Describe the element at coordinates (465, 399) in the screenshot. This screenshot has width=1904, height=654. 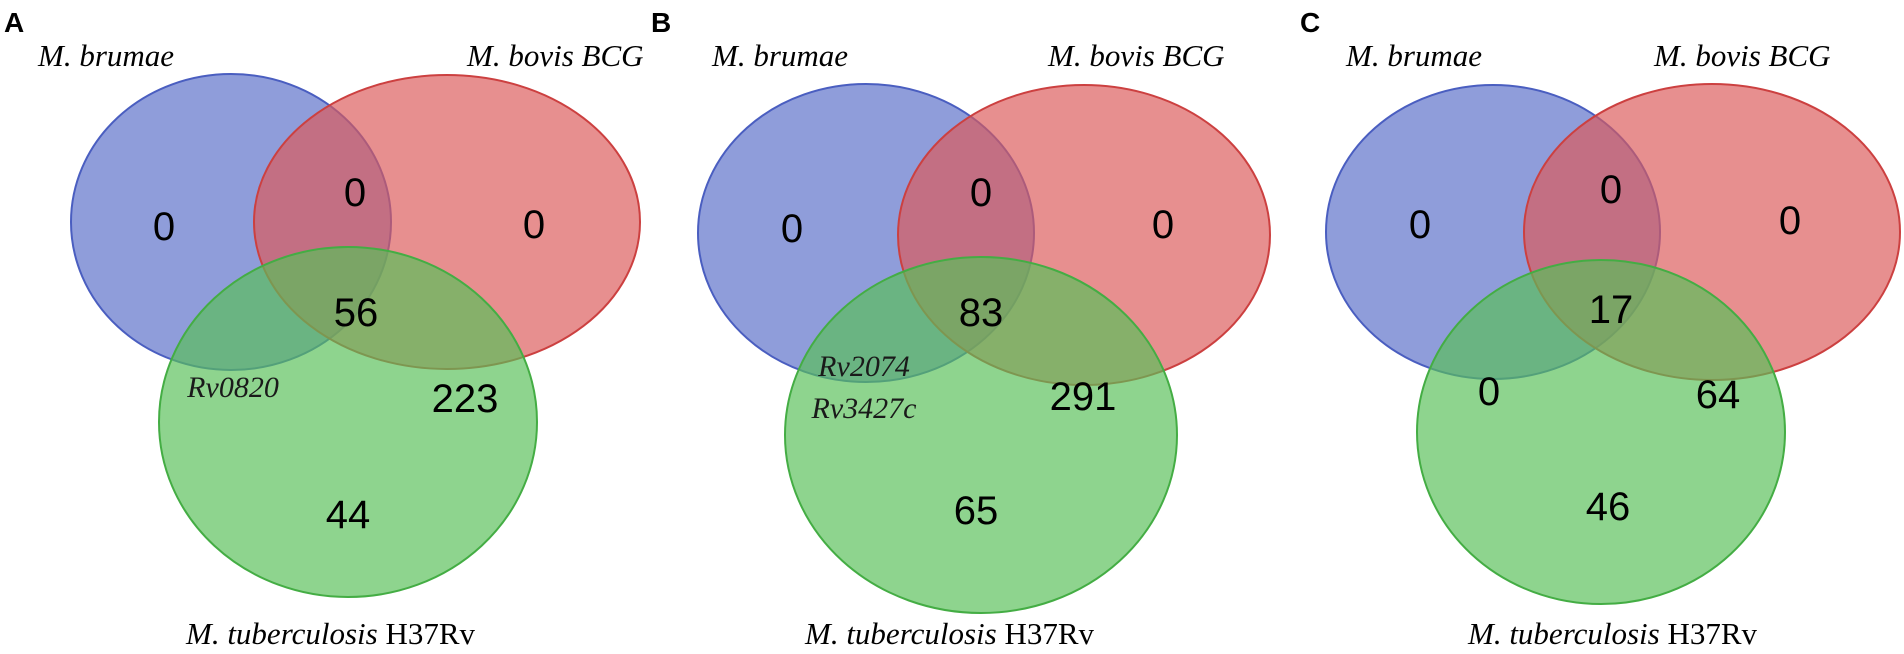
I see `count-bovis-tuberculosis: 223` at that location.